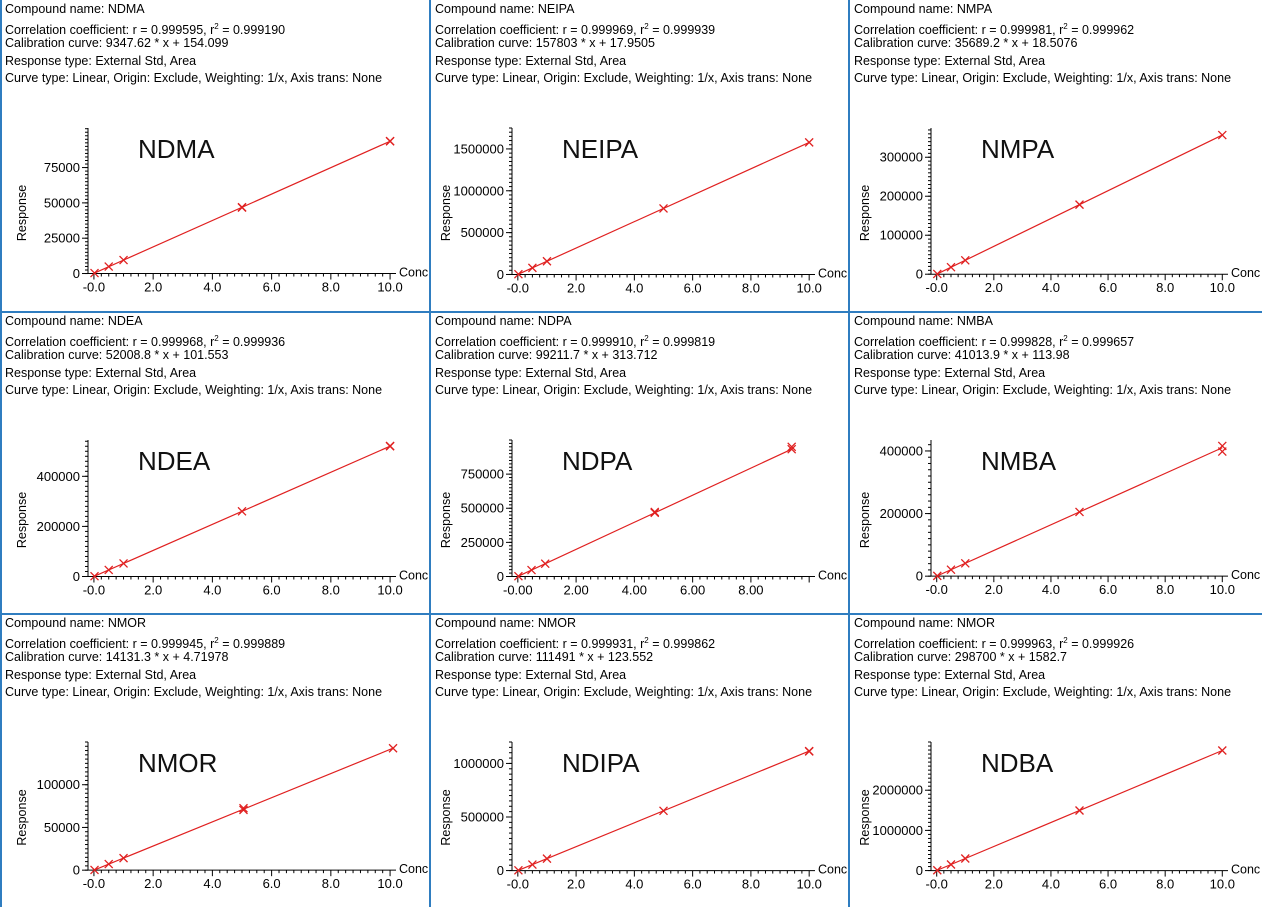 This screenshot has width=1262, height=907. Describe the element at coordinates (1042, 9) in the screenshot. I see `compound-name-line: Compound name: NMPA` at that location.